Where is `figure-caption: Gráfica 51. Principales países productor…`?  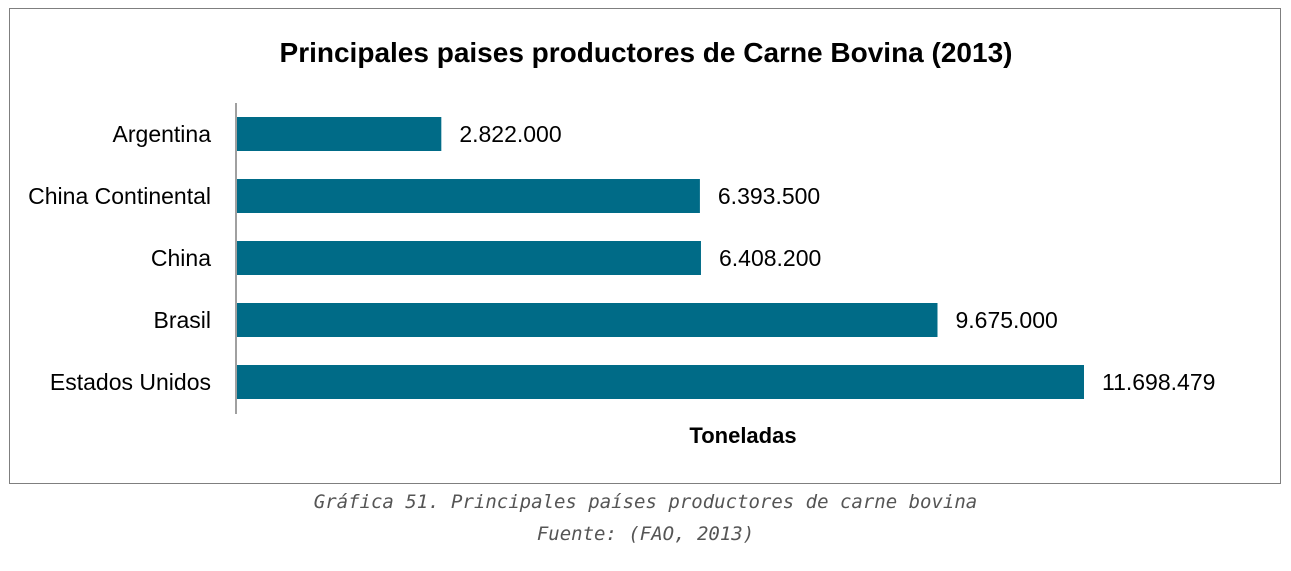
figure-caption: Gráfica 51. Principales países productor… is located at coordinates (645, 502).